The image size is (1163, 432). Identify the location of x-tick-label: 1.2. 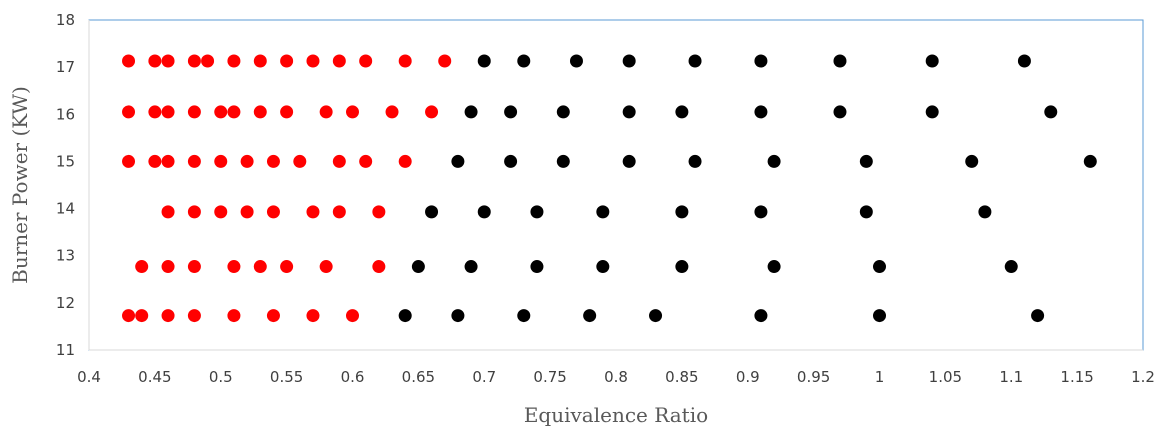
(1143, 377).